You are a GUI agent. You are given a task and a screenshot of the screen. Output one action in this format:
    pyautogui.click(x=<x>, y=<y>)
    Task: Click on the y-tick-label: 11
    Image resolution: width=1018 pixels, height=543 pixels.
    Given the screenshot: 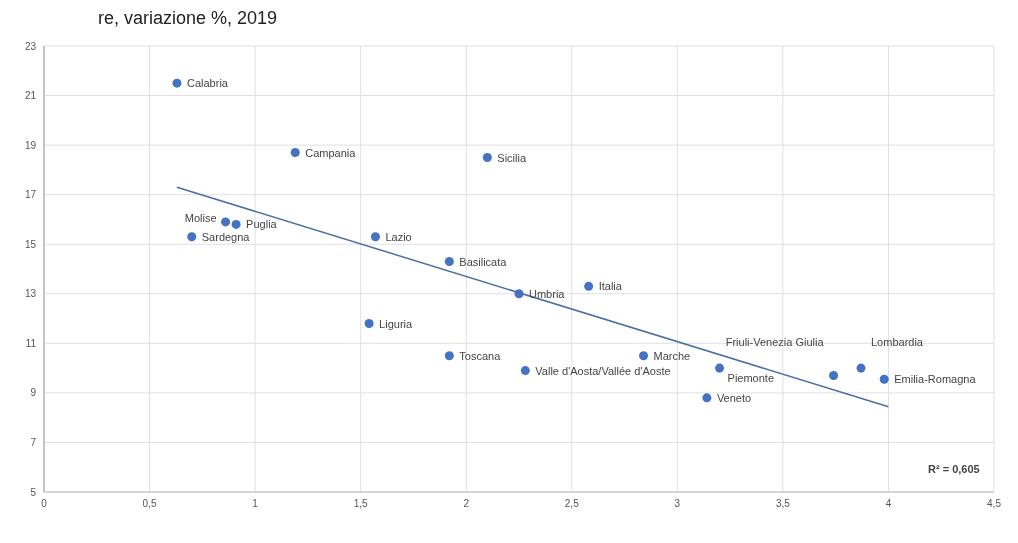 What is the action you would take?
    pyautogui.click(x=31, y=343)
    